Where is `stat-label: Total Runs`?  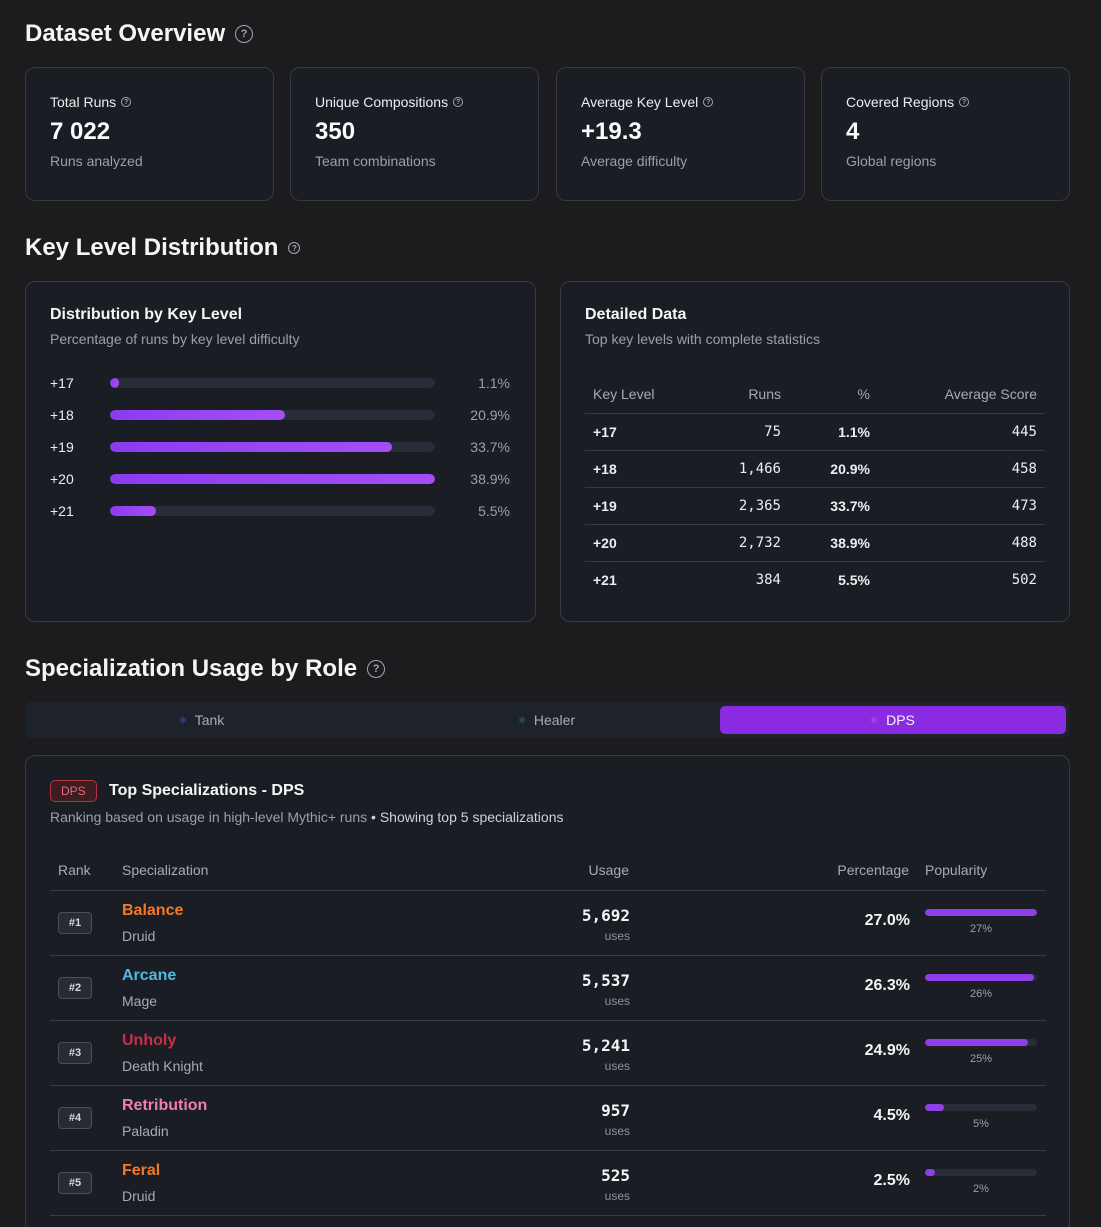 stat-label: Total Runs is located at coordinates (83, 102).